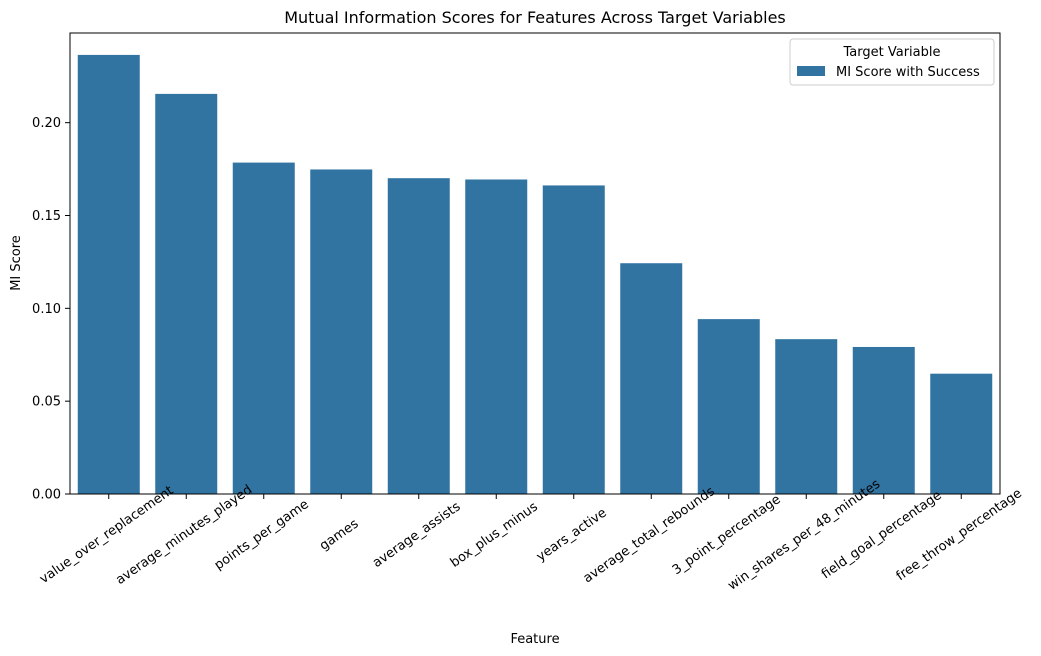 The height and width of the screenshot is (656, 1041). I want to click on bar-points-per-game, so click(263, 328).